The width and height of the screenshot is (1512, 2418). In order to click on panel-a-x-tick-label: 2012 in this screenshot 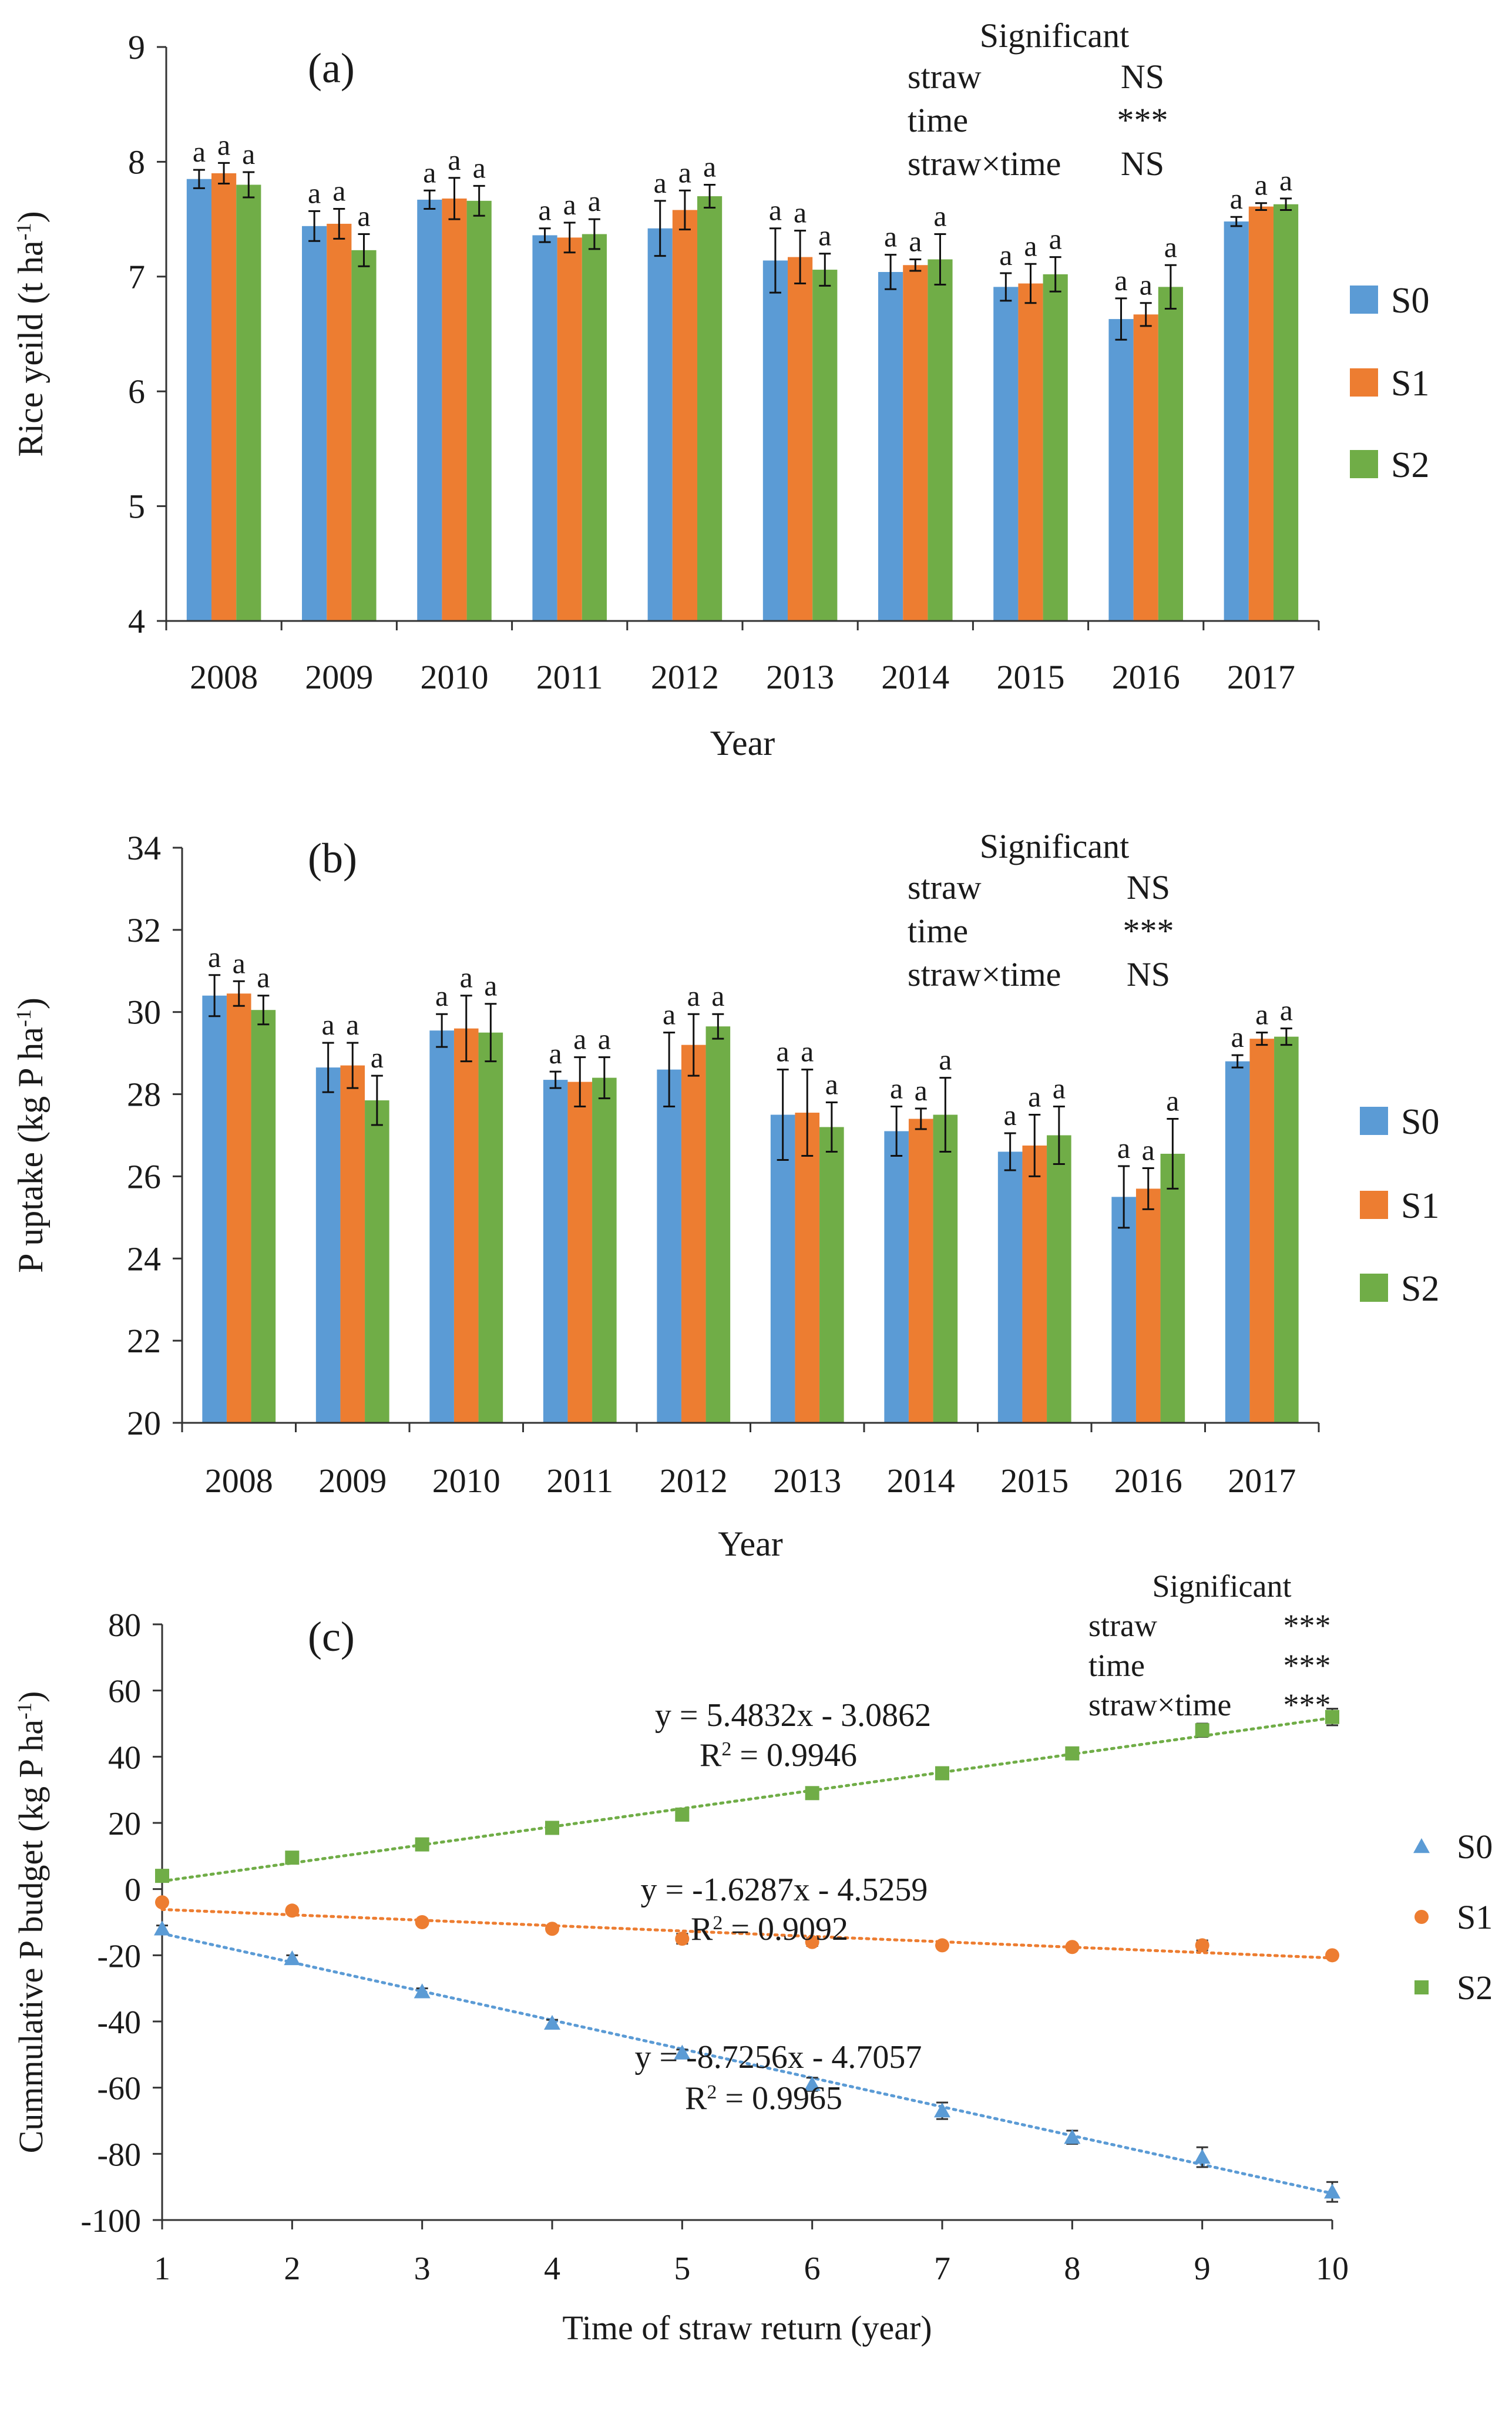, I will do `click(685, 677)`.